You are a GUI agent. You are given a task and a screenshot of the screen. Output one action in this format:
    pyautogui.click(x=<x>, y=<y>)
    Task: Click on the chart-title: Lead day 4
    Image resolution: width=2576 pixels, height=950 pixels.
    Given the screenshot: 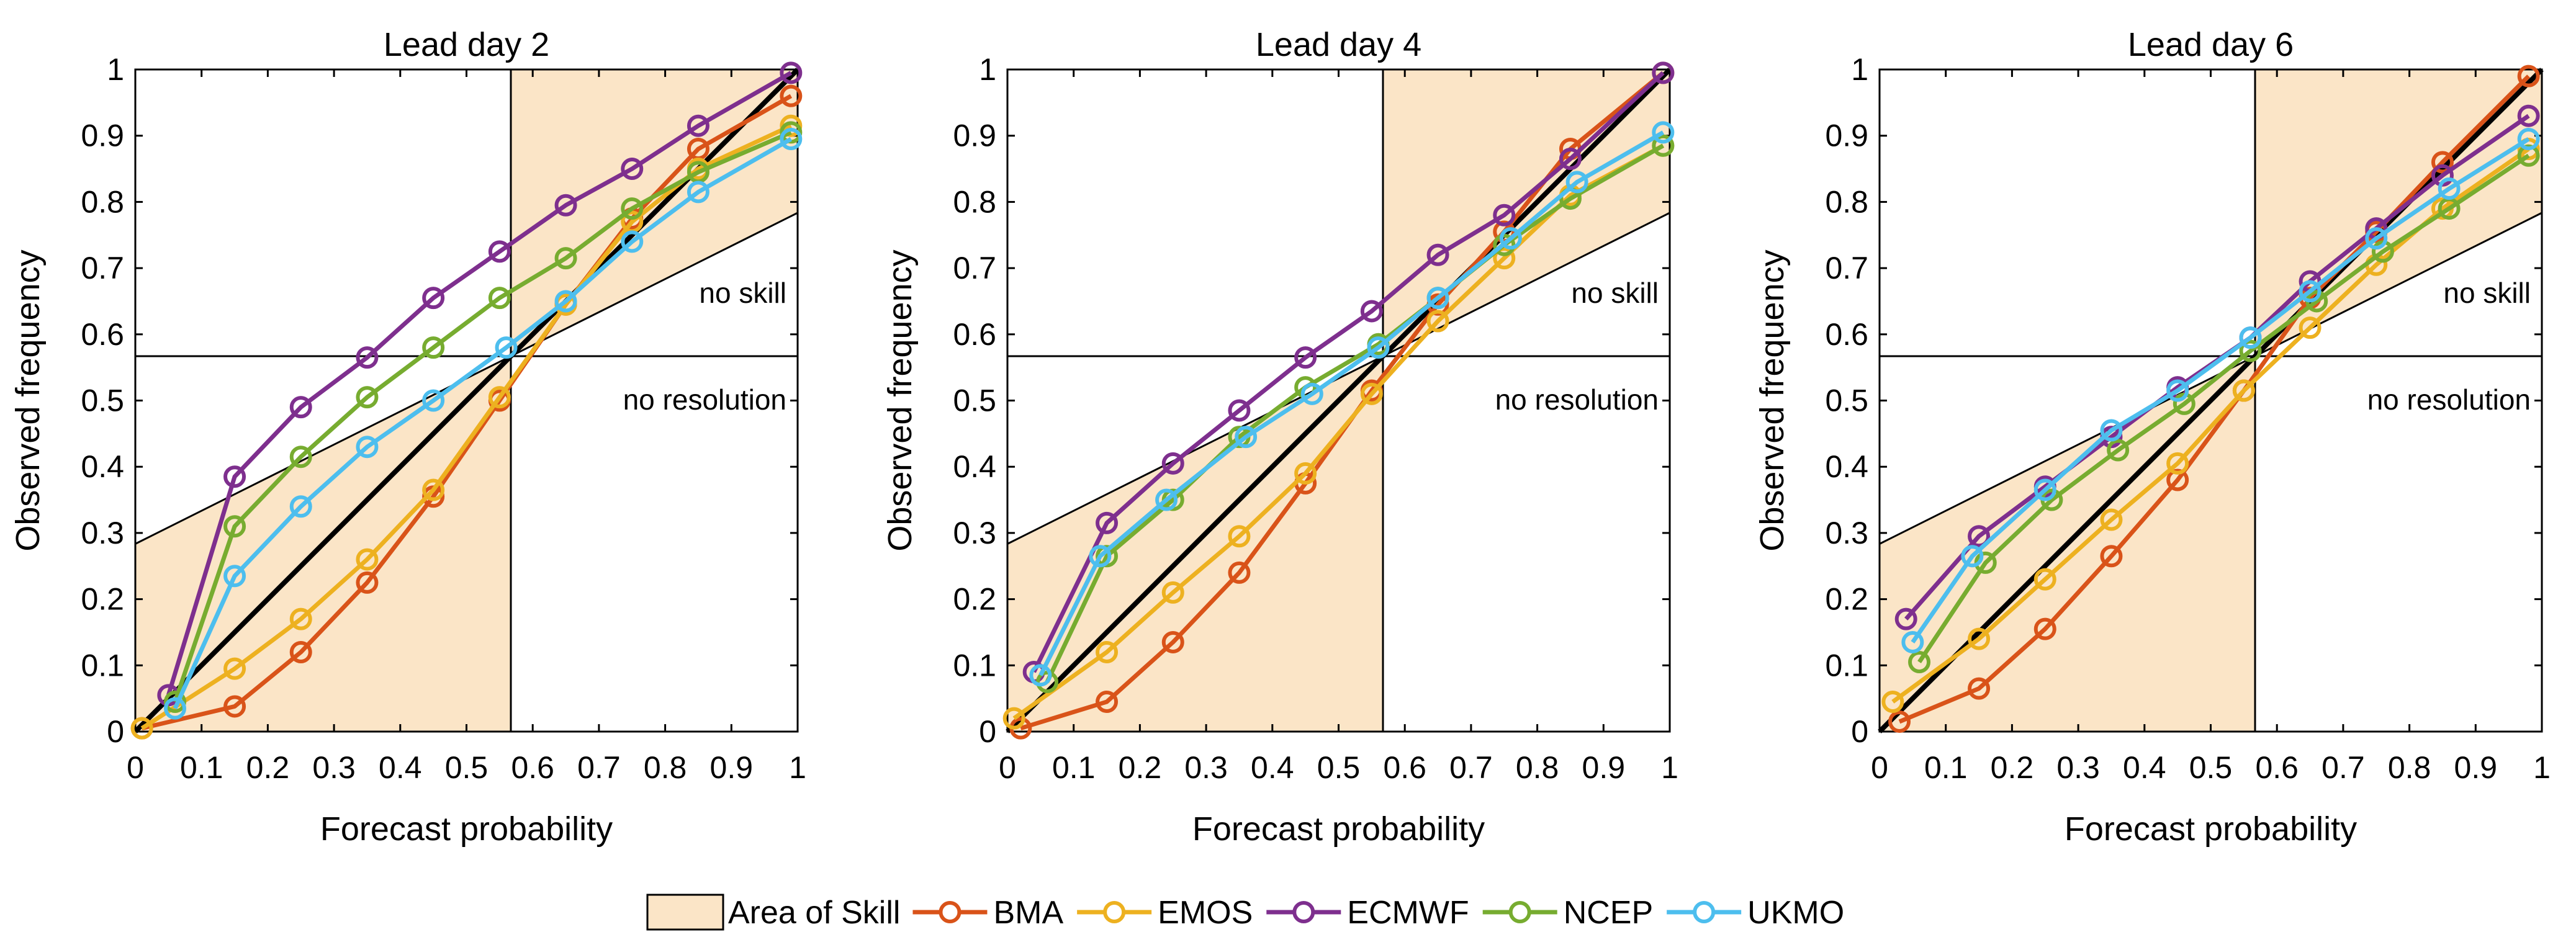 What is the action you would take?
    pyautogui.click(x=1338, y=45)
    